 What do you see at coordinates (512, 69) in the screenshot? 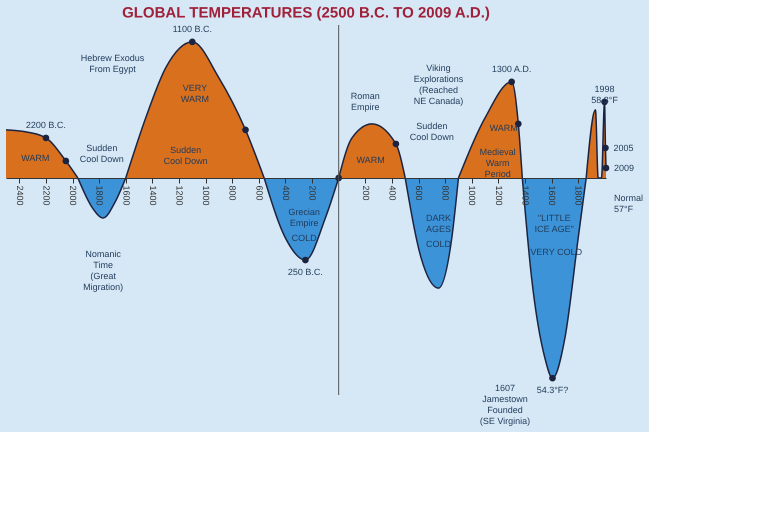
I see `annotation: 1300 A.D.` at bounding box center [512, 69].